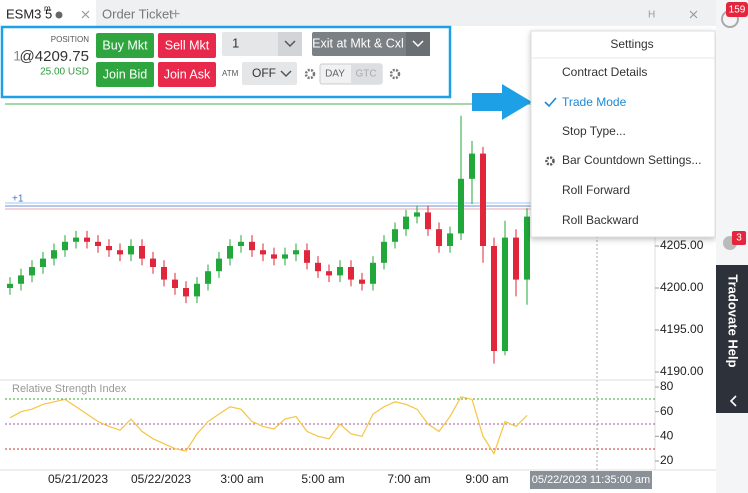 Image resolution: width=748 pixels, height=493 pixels. Describe the element at coordinates (125, 74) in the screenshot. I see `join-bid-button` at that location.